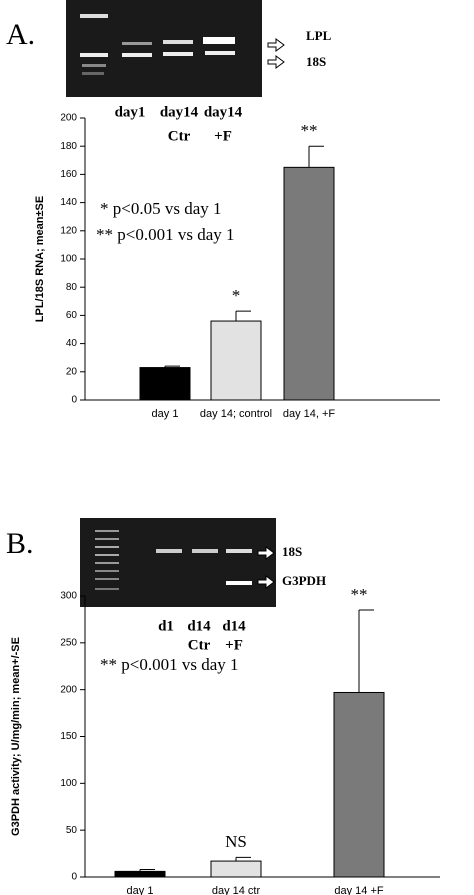 Image resolution: width=474 pixels, height=895 pixels. Describe the element at coordinates (236, 414) in the screenshot. I see `x-tick-label: day 14; control` at that location.